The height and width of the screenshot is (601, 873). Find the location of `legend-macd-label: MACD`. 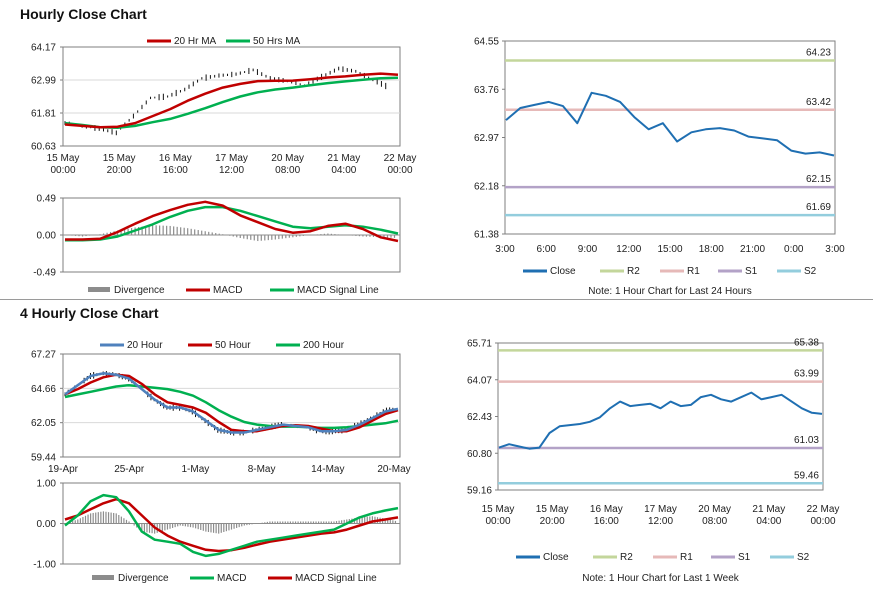

legend-macd-label: MACD is located at coordinates (227, 290).